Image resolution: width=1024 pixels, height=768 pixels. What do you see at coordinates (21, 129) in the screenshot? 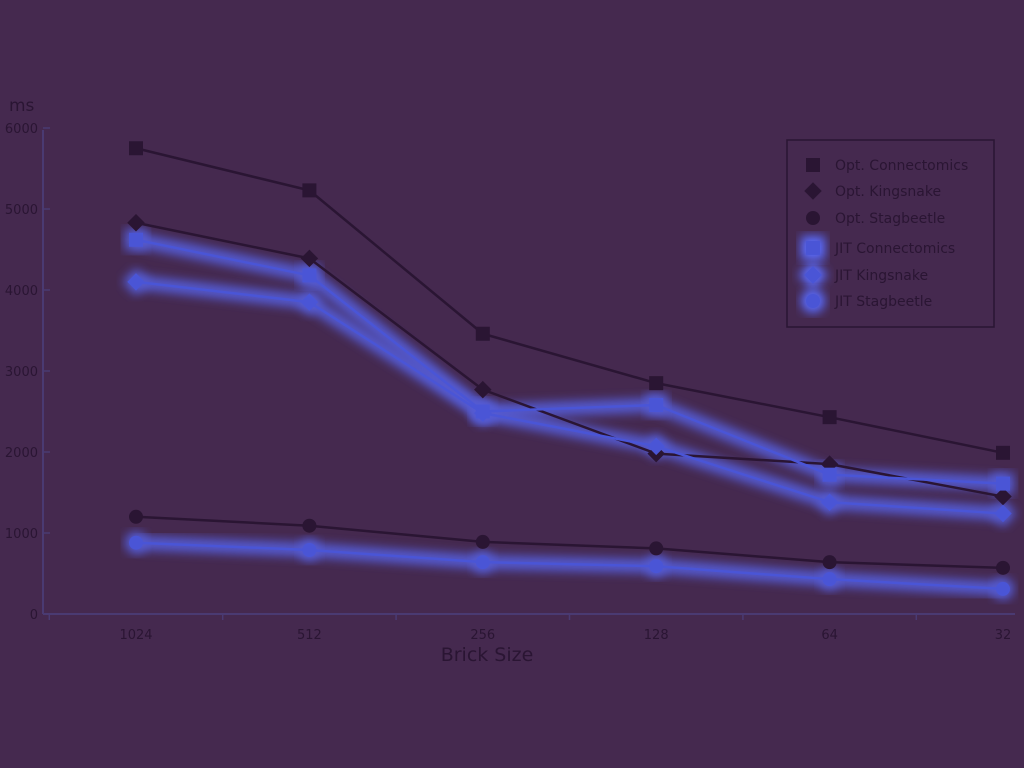
I see `y-tick-label: 6000` at bounding box center [21, 129].